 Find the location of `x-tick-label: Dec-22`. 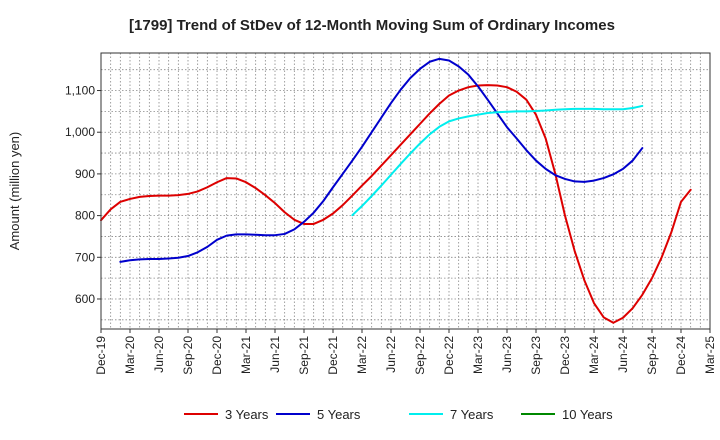

x-tick-label: Dec-22 is located at coordinates (449, 355).